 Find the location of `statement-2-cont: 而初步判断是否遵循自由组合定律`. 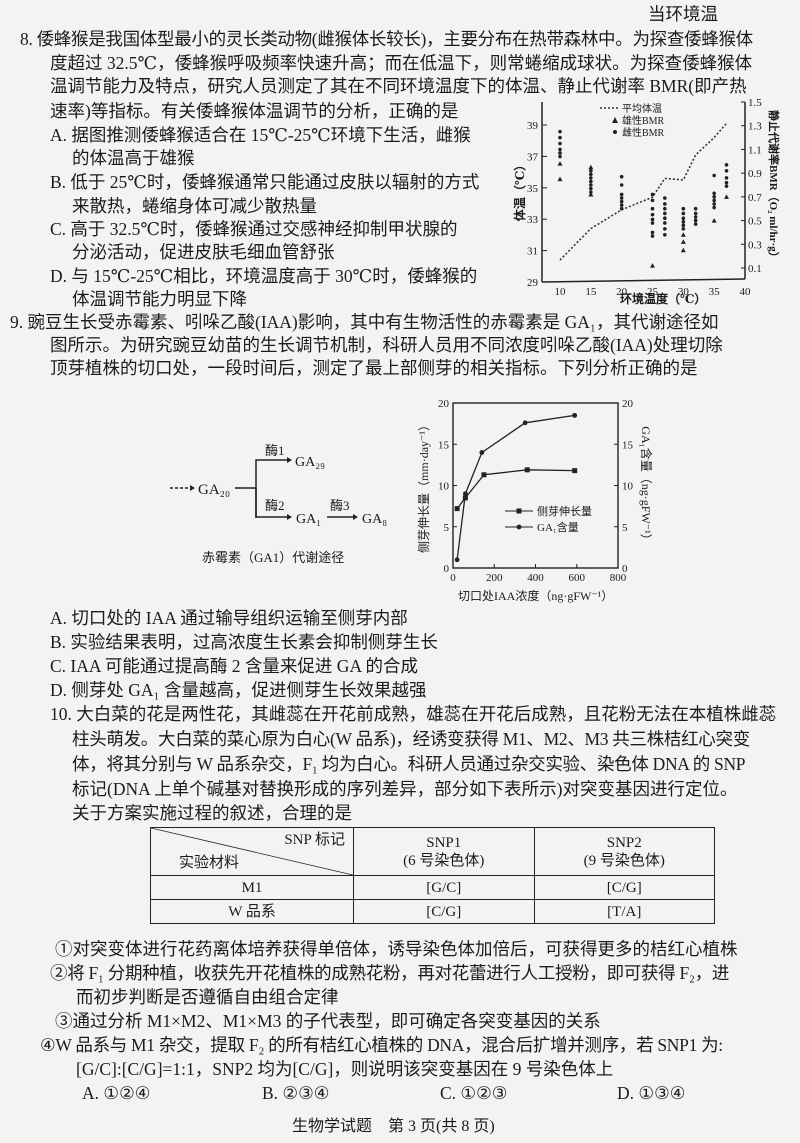

statement-2-cont: 而初步判断是否遵循自由组合定律 is located at coordinates (207, 997).